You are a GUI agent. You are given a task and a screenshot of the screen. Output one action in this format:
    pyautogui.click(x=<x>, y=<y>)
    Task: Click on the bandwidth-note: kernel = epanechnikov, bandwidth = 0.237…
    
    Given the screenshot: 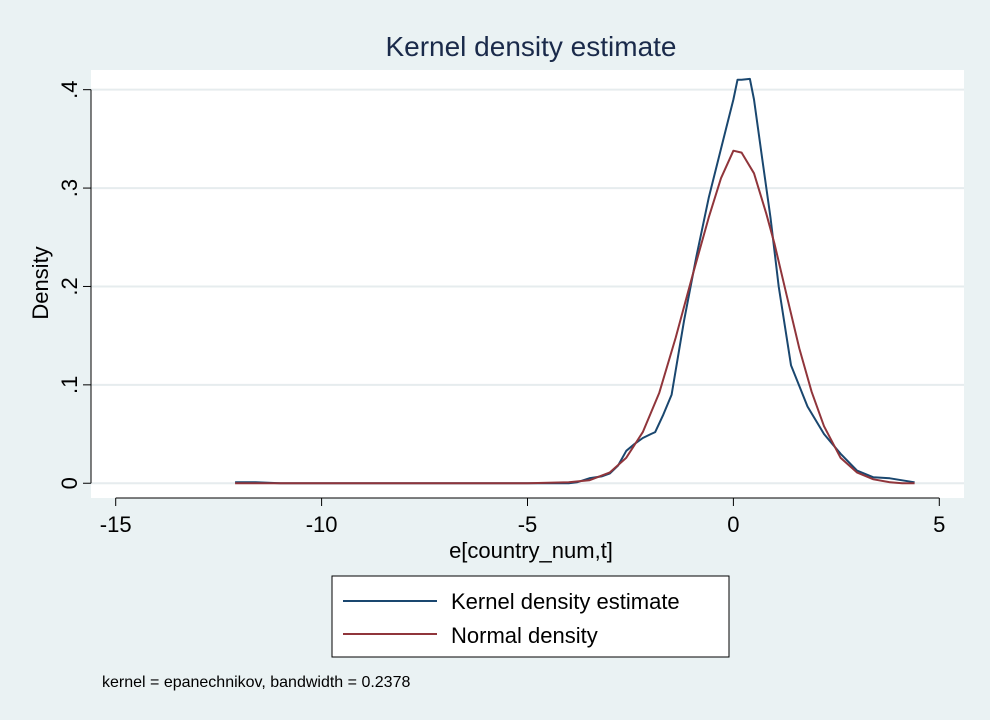 What is the action you would take?
    pyautogui.click(x=256, y=682)
    